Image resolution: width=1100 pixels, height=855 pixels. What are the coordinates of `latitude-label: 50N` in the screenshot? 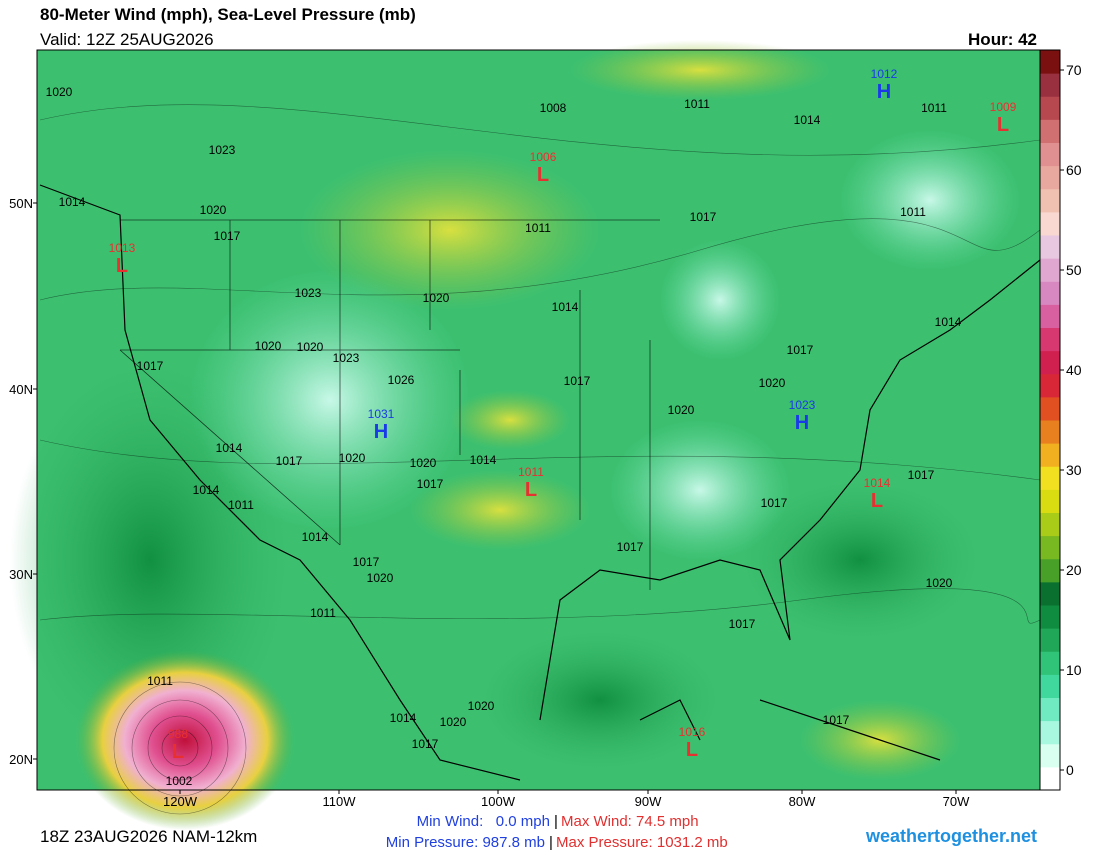 It's located at (21, 203).